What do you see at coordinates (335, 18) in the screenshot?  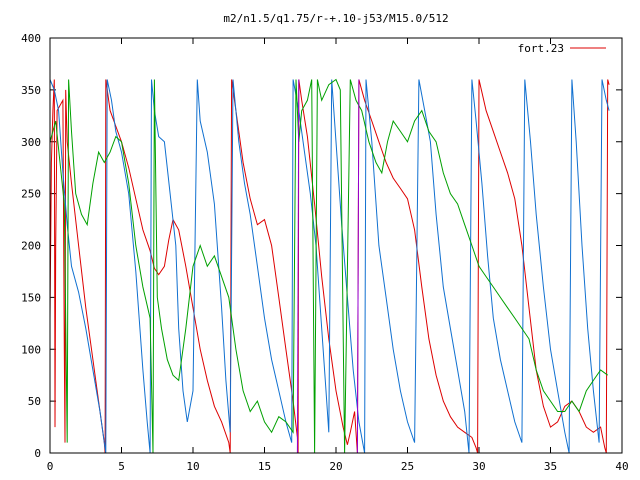 I see `chart-title: m2/n1.5/q1.75/r-+.10-j53/M15.0/512` at bounding box center [335, 18].